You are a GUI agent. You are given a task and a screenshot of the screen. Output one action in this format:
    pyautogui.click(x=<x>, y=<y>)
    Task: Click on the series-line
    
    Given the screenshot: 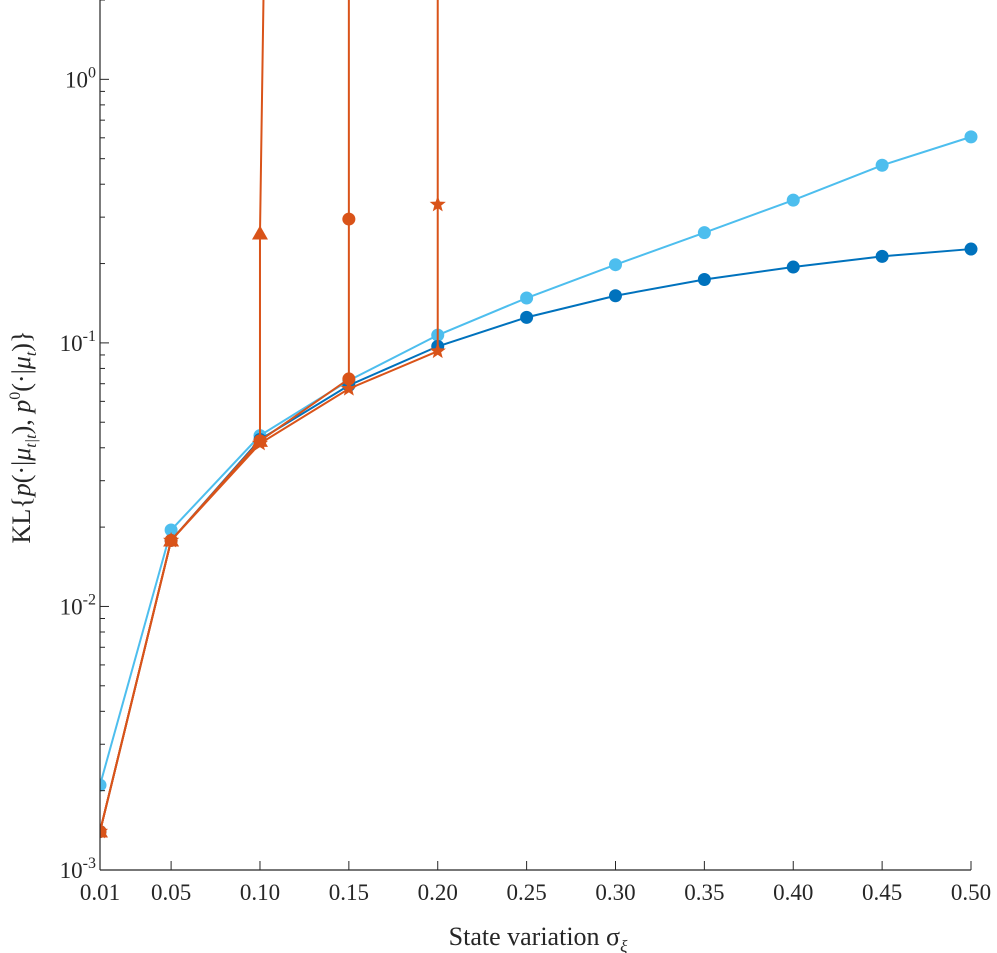 What is the action you would take?
    pyautogui.click(x=182, y=416)
    